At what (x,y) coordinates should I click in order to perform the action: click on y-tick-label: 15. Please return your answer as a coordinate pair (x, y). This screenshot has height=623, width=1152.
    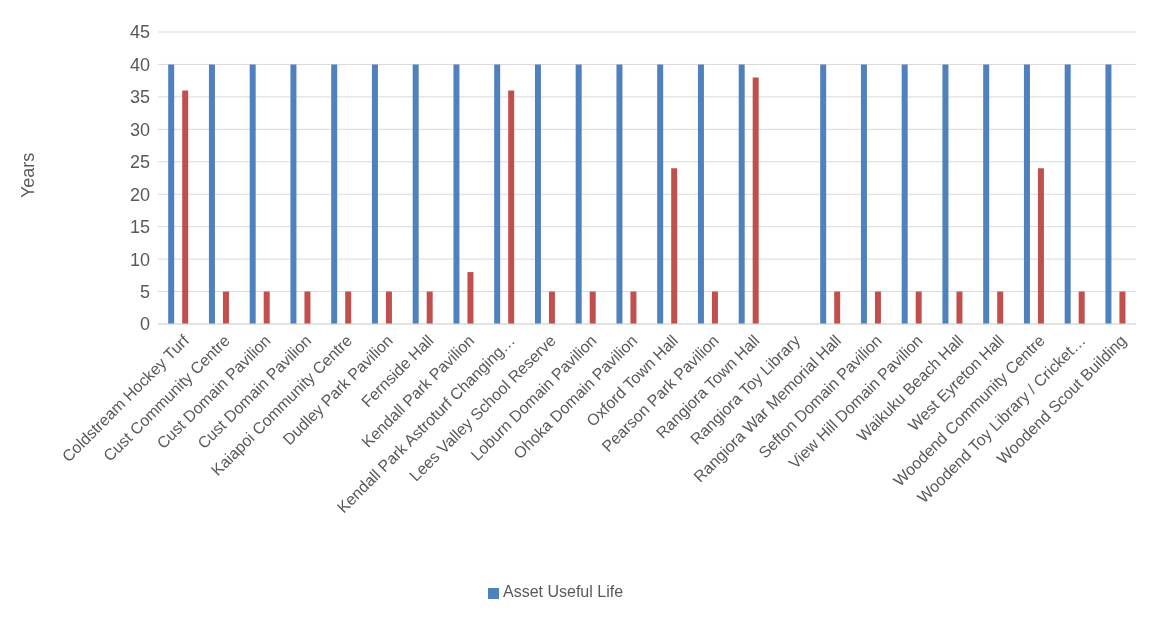
    Looking at the image, I should click on (139, 227).